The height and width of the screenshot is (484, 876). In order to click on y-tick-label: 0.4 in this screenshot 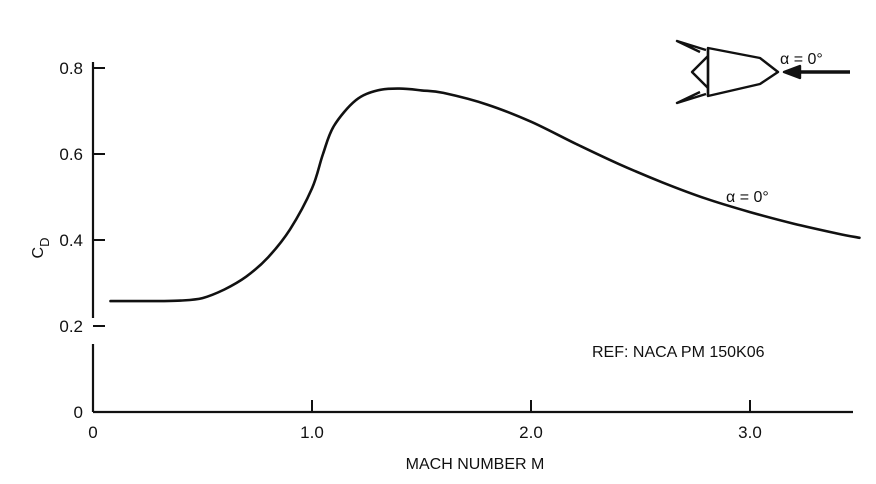, I will do `click(71, 240)`.